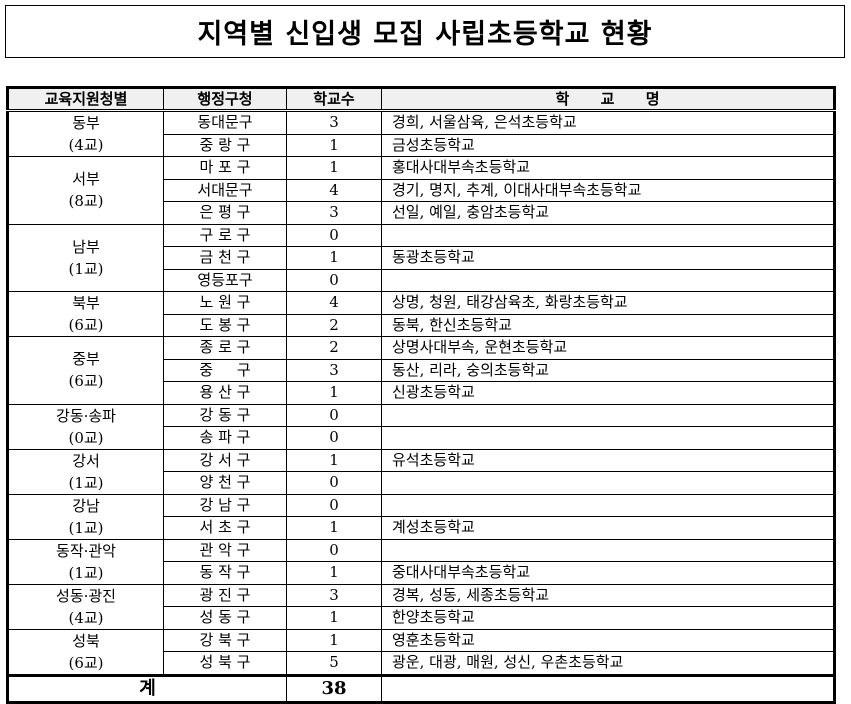 The image size is (851, 704). What do you see at coordinates (225, 595) in the screenshot?
I see `district-cell: 광 진 구` at bounding box center [225, 595].